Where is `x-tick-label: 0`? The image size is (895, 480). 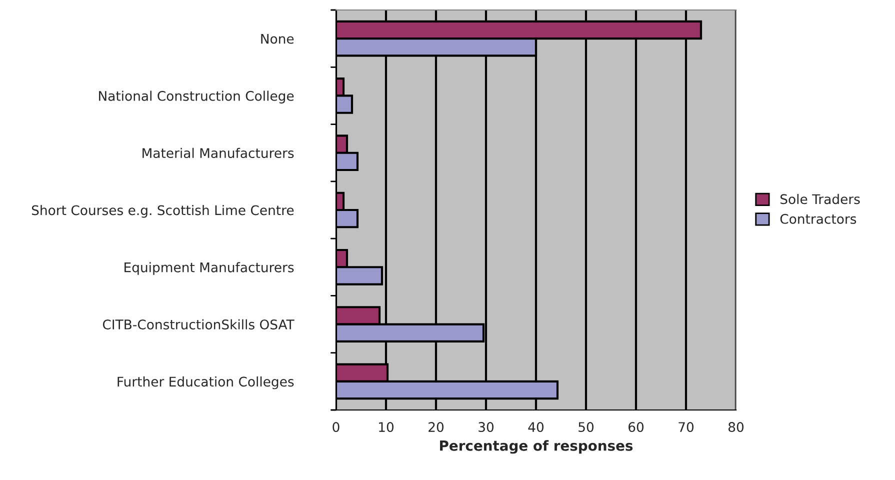 x-tick-label: 0 is located at coordinates (336, 427).